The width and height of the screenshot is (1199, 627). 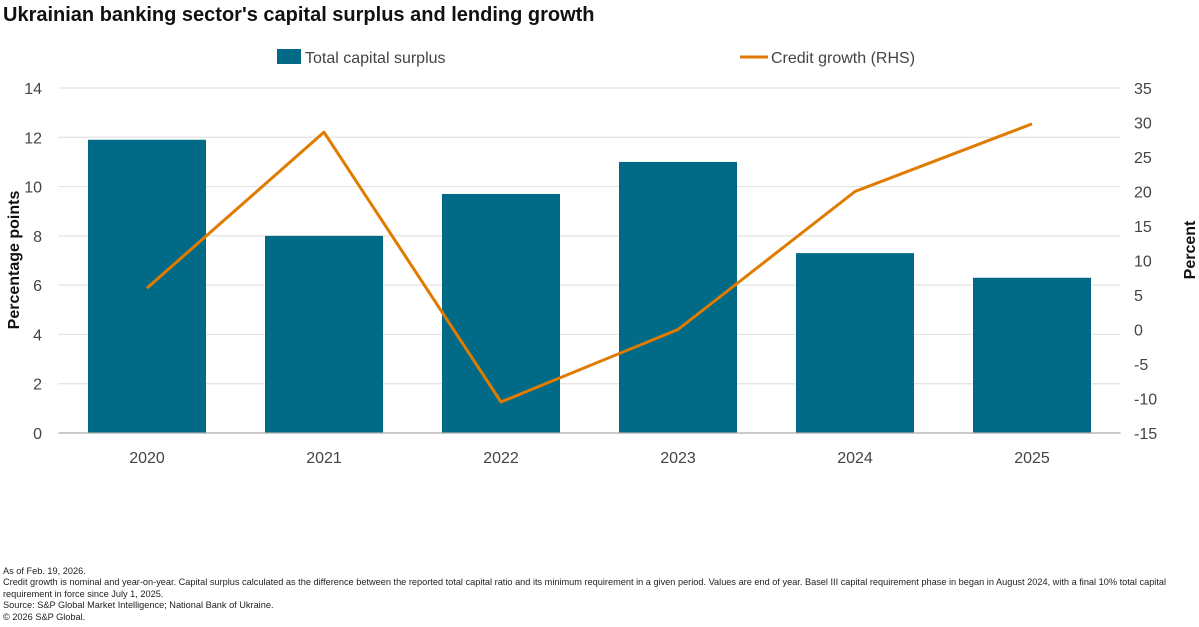 I want to click on bar-2025, so click(x=1032, y=355).